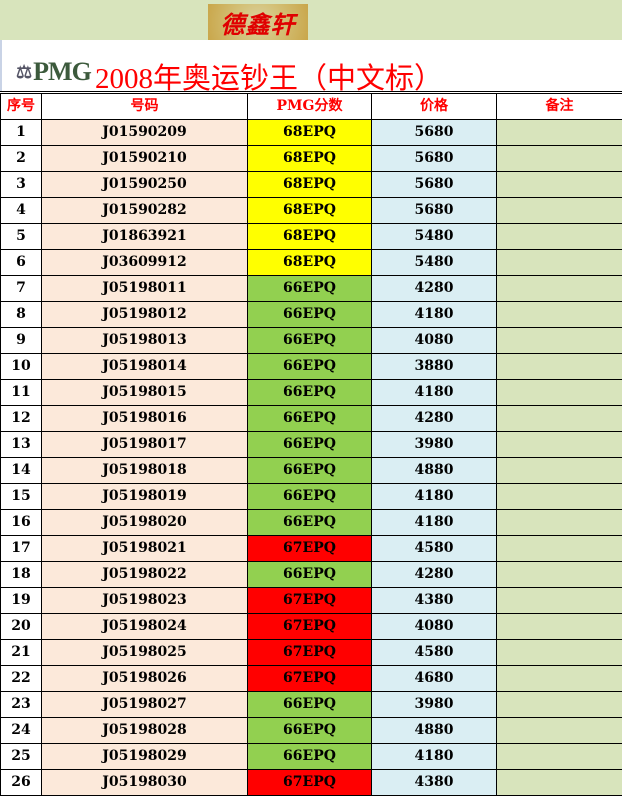  I want to click on cell-no: 13, so click(21, 444).